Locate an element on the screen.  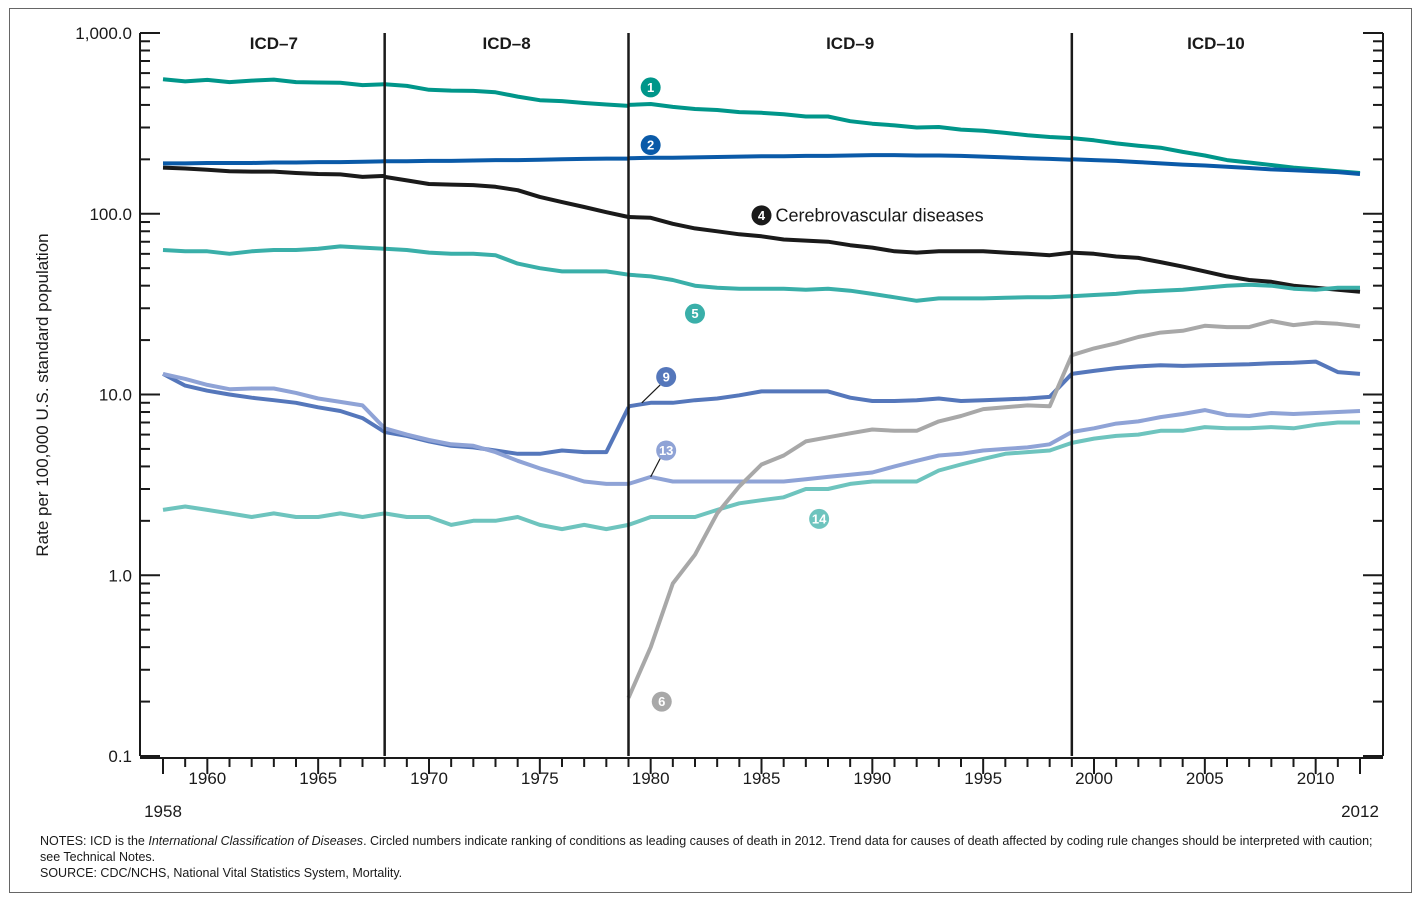
x-tick-label: 1975 is located at coordinates (540, 778).